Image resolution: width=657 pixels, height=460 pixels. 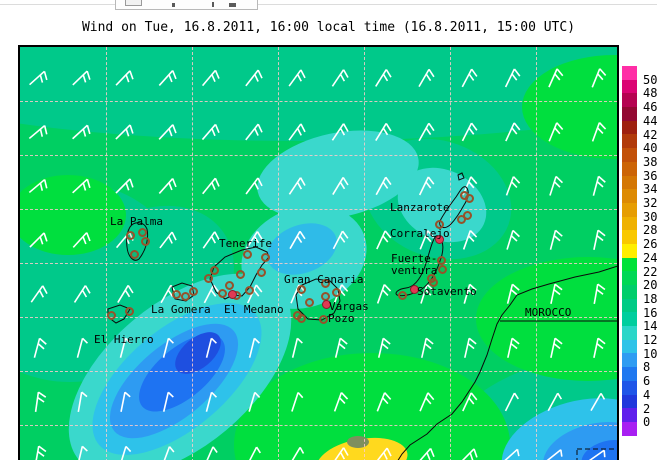 What do you see at coordinates (629, 251) in the screenshot?
I see `color-scale-bar` at bounding box center [629, 251].